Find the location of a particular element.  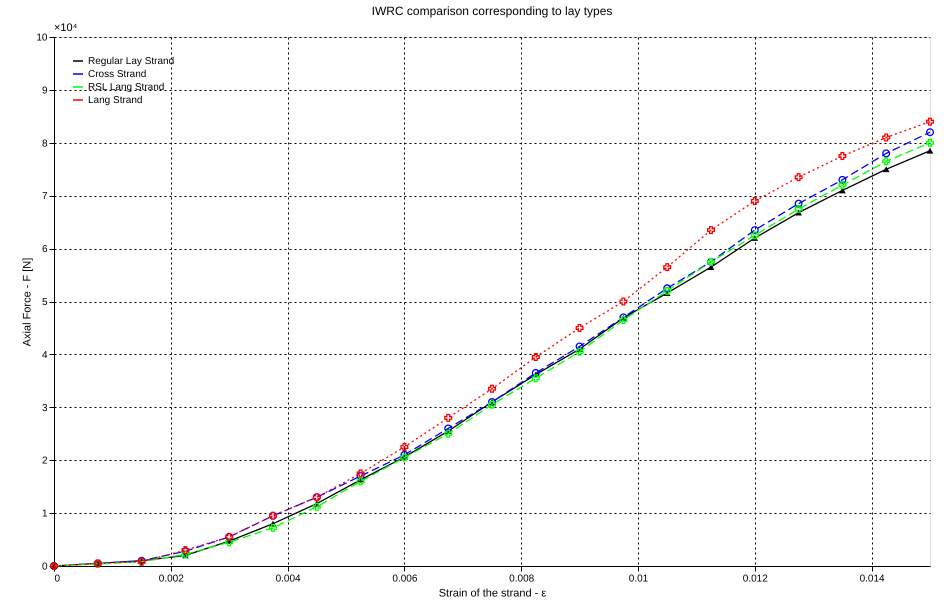

y-tick-label: 8 is located at coordinates (45, 144).